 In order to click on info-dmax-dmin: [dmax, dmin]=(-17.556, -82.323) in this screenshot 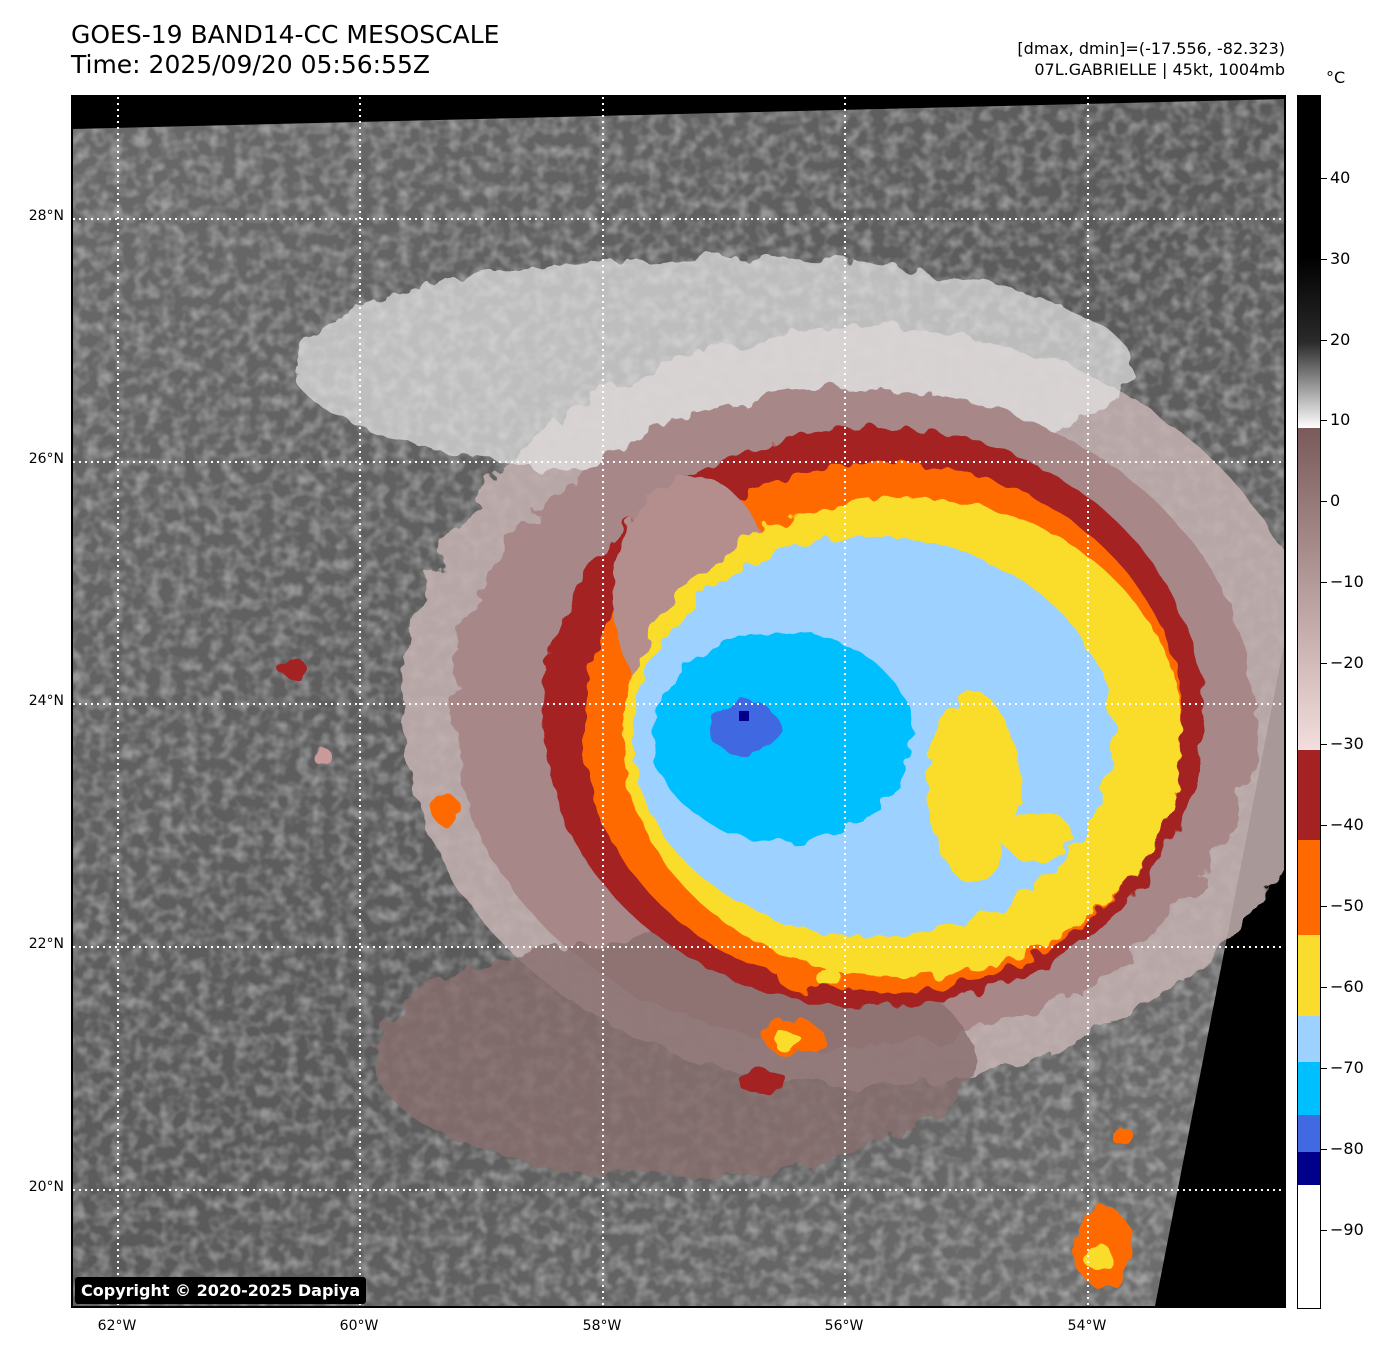, I will do `click(1151, 48)`.